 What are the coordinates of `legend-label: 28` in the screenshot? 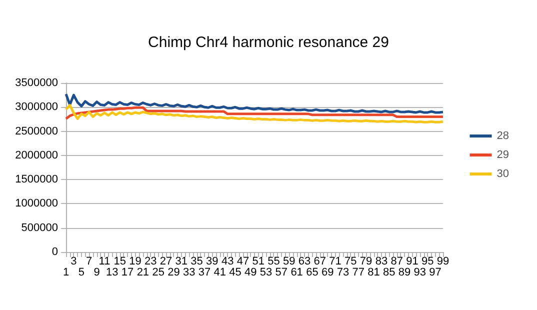 It's located at (503, 136).